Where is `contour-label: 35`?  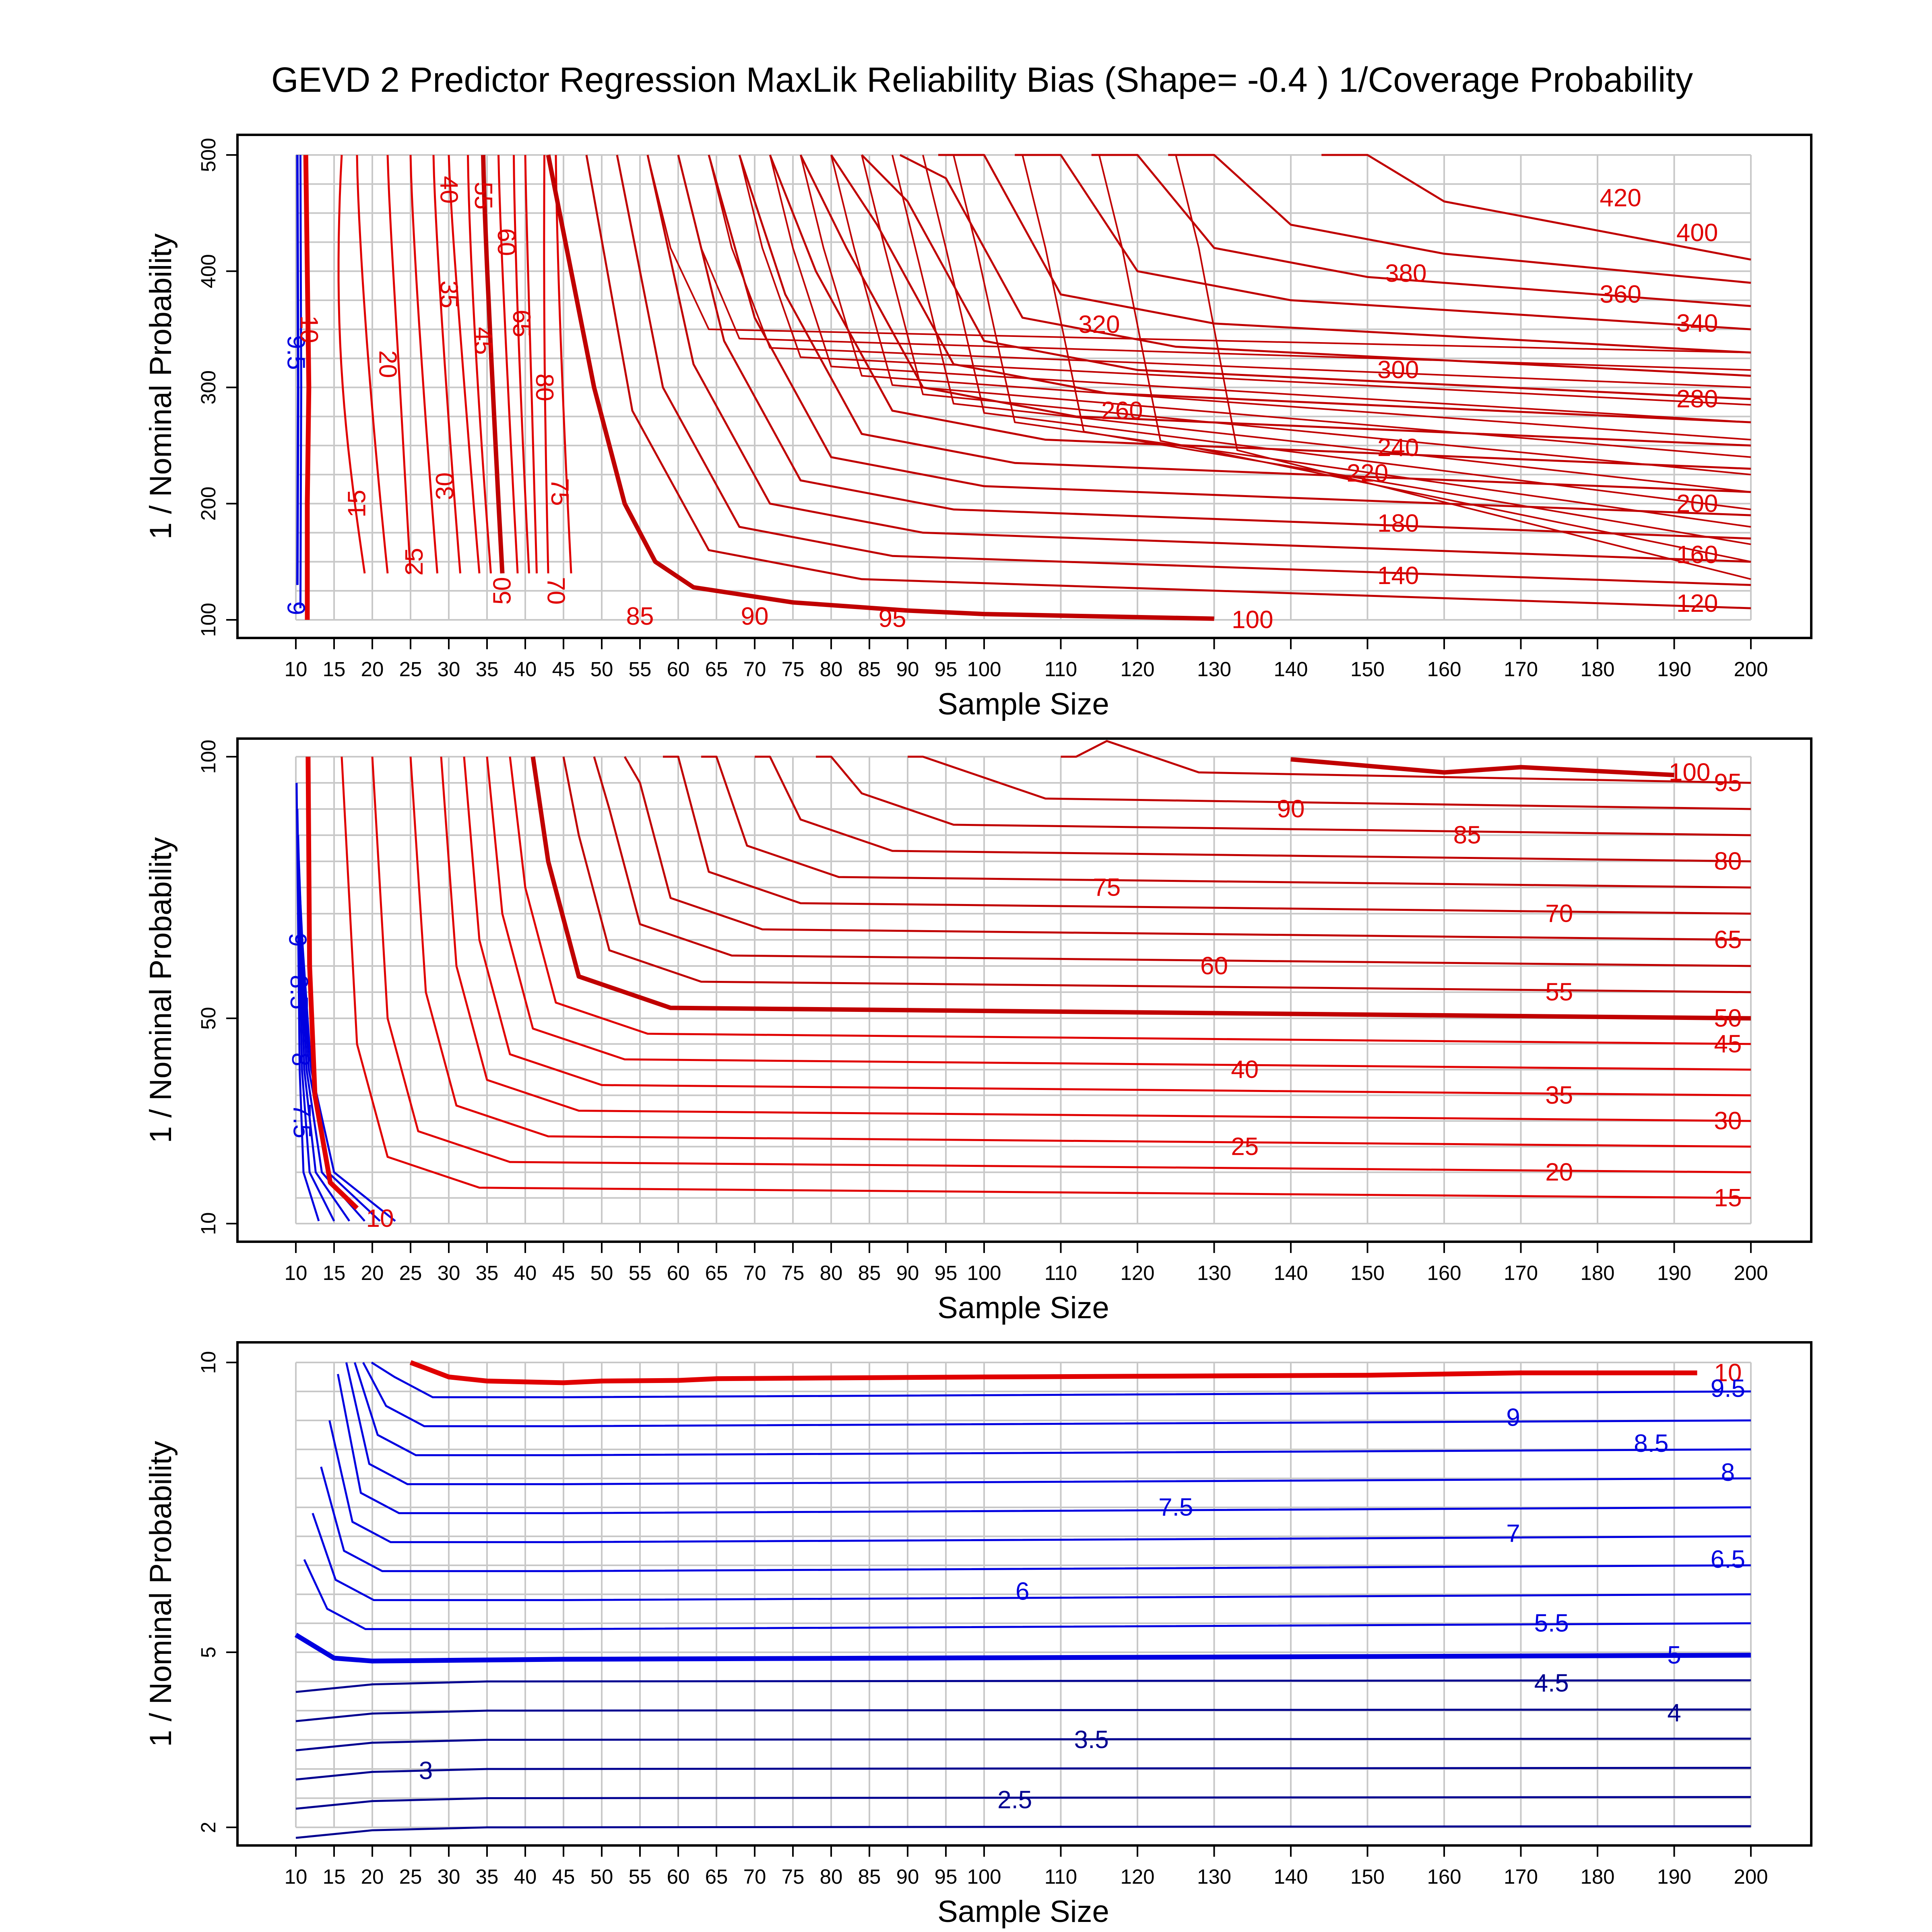 contour-label: 35 is located at coordinates (449, 294).